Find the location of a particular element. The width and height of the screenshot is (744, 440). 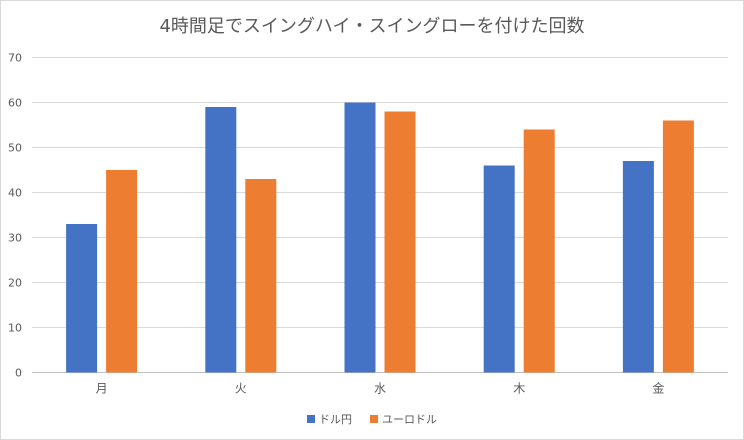

legend-item: ユーロドル is located at coordinates (403, 419).